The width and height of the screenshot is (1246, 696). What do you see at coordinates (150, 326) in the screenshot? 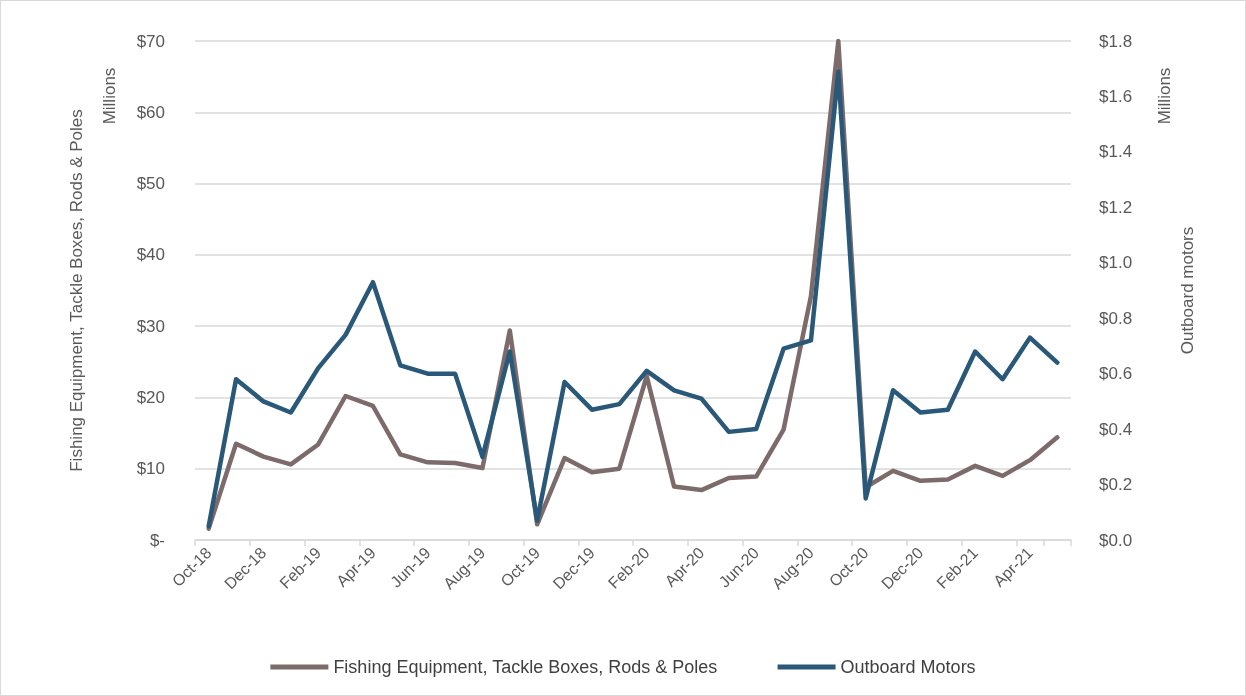
I see `y-tick-label: $30` at bounding box center [150, 326].